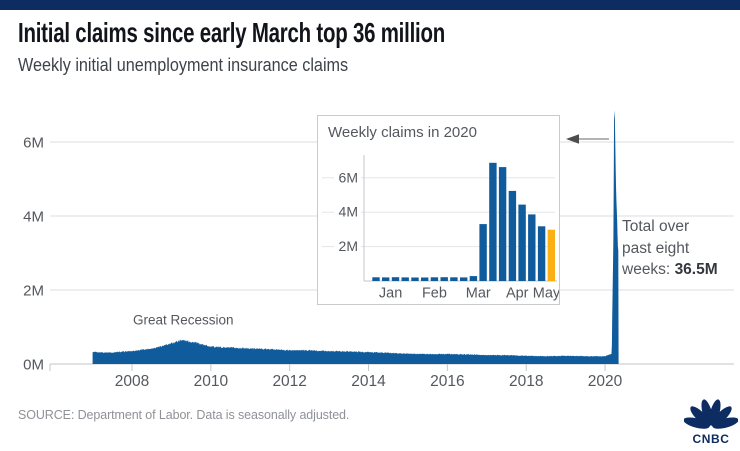 This screenshot has height=451, width=740. I want to click on cnbc-logo-text: CNBC, so click(710, 439).